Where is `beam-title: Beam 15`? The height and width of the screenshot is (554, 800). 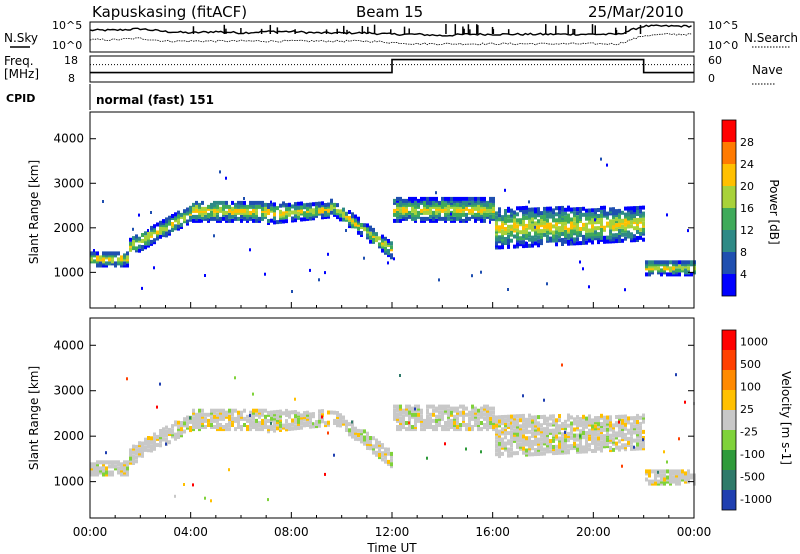
beam-title: Beam 15 is located at coordinates (389, 12).